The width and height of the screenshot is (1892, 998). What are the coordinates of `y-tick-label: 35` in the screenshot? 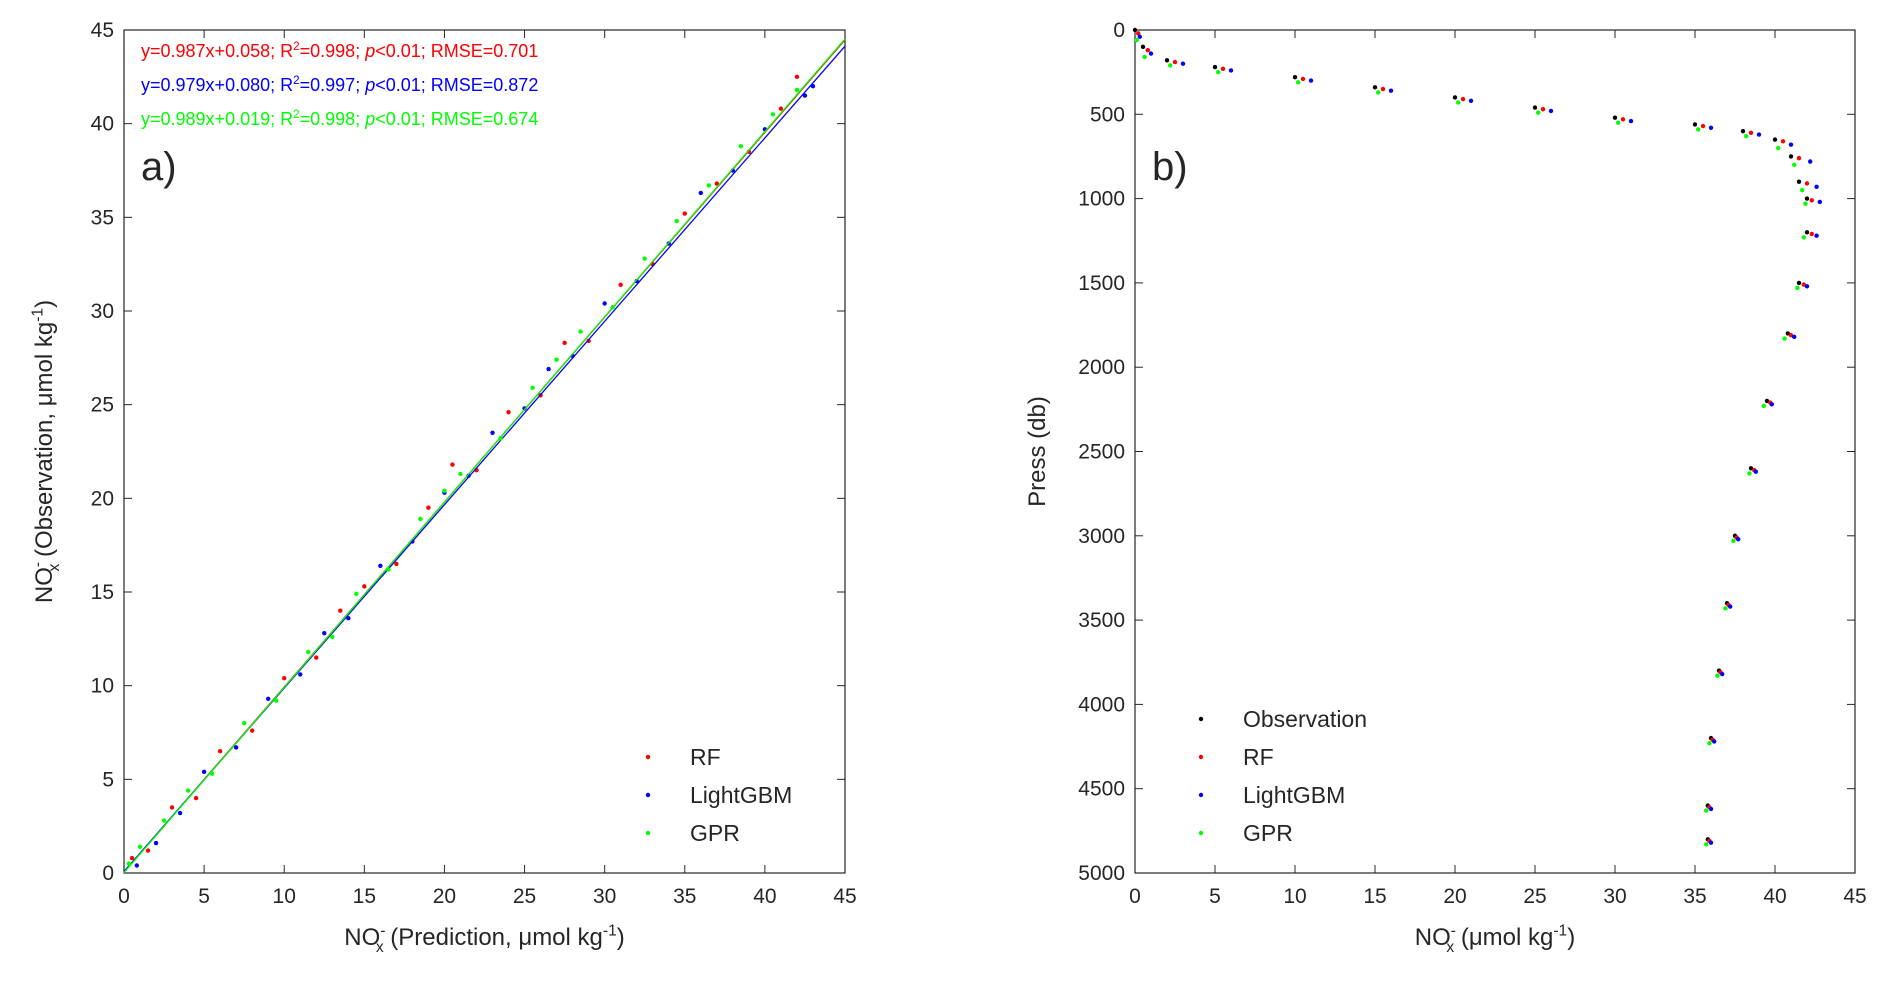 It's located at (102, 217).